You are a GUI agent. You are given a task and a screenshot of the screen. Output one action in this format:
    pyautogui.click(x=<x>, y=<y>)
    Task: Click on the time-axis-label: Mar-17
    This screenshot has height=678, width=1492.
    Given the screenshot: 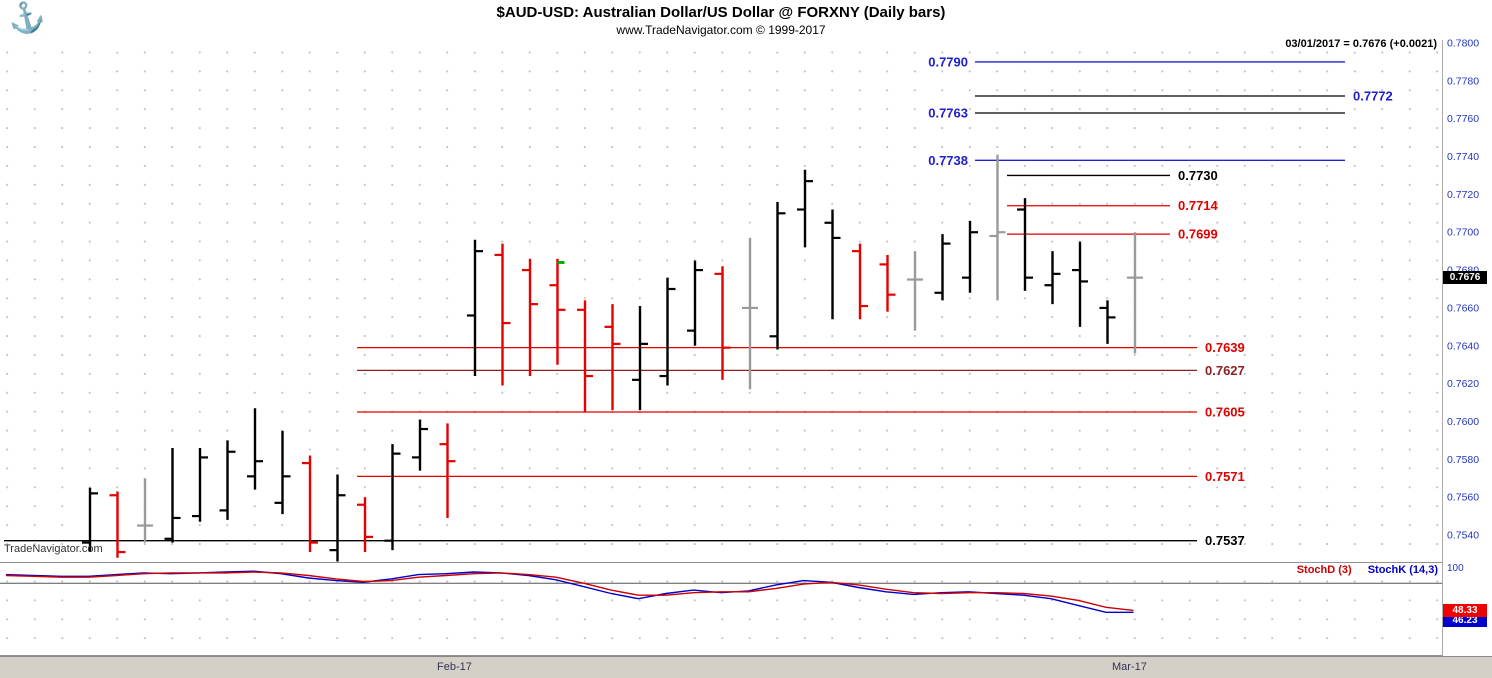 What is the action you would take?
    pyautogui.click(x=1129, y=667)
    